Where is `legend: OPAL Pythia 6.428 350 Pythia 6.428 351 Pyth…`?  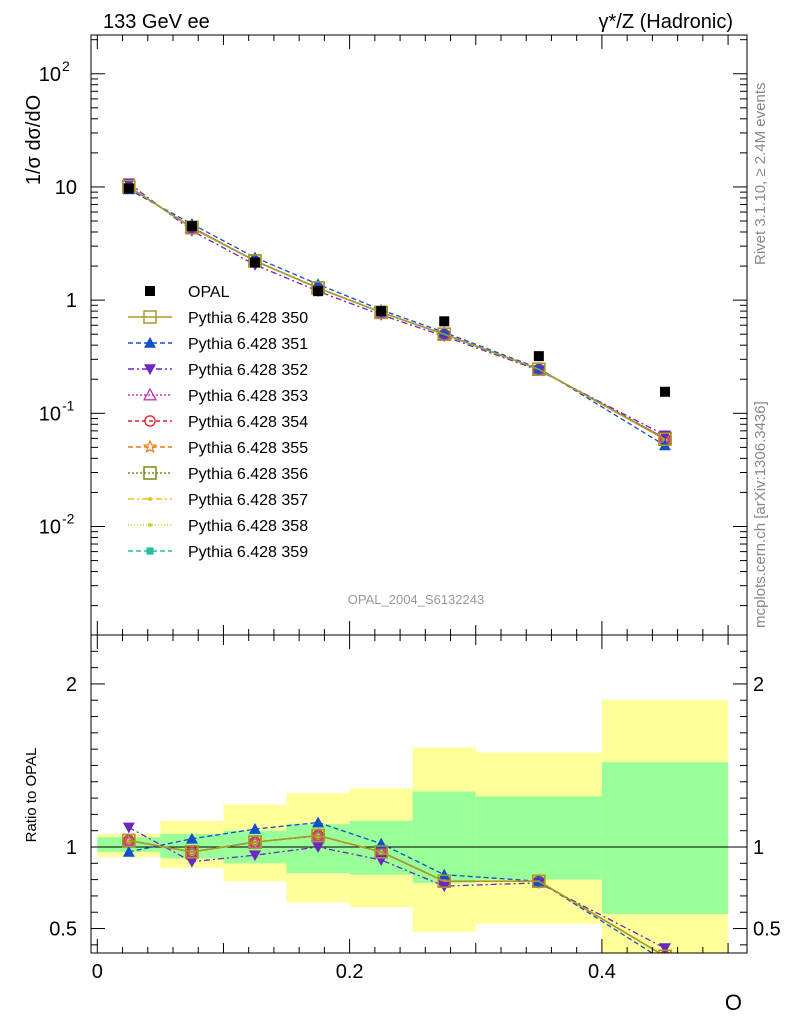 legend: OPAL Pythia 6.428 350 Pythia 6.428 351 Pyth… is located at coordinates (218, 422).